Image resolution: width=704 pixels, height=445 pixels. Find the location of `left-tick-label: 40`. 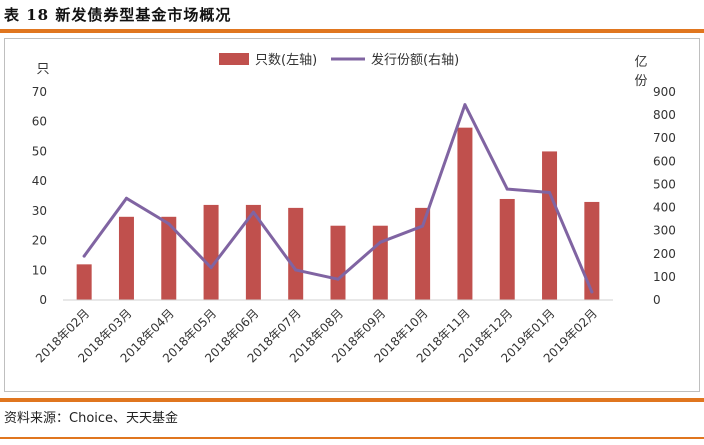

left-tick-label: 40 is located at coordinates (39, 181).